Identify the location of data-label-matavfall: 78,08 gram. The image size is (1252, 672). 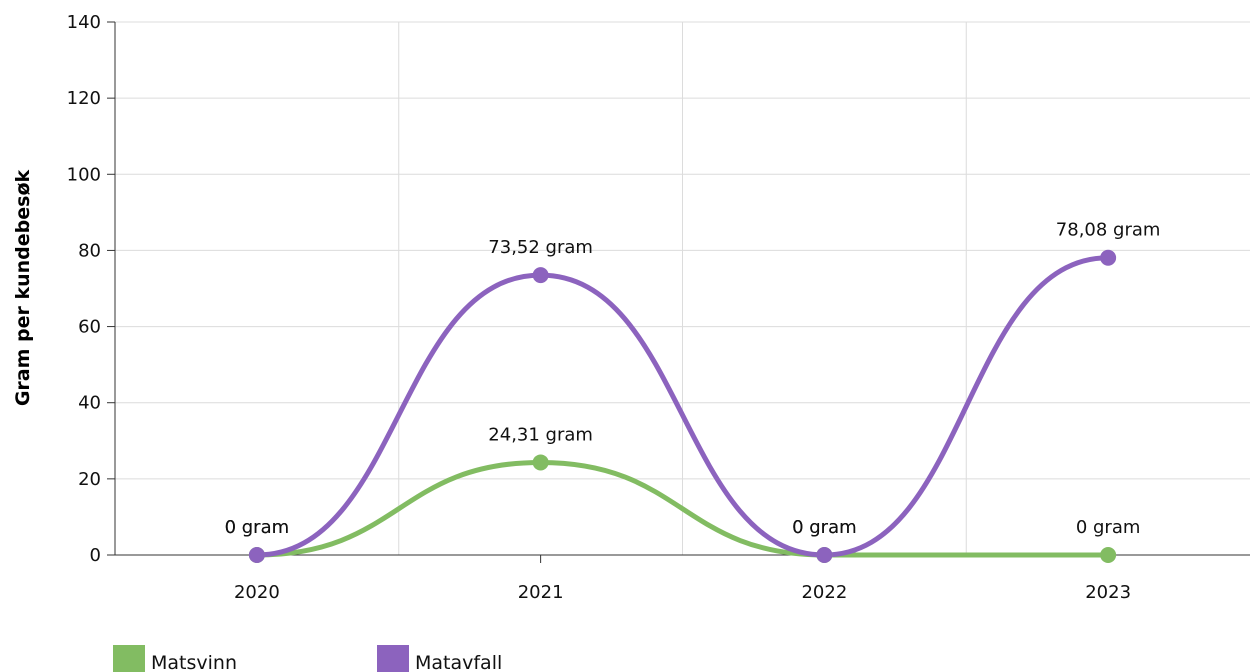
(1108, 230).